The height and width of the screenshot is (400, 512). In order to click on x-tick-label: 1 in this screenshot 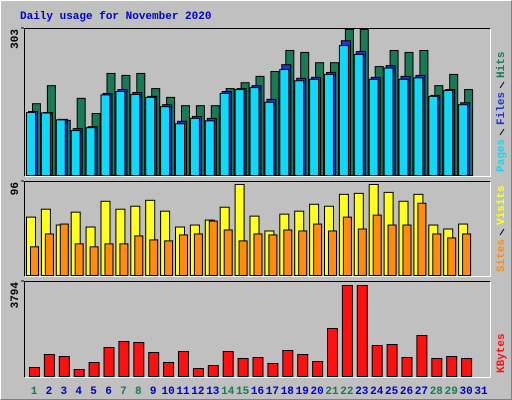, I will do `click(34, 392)`.